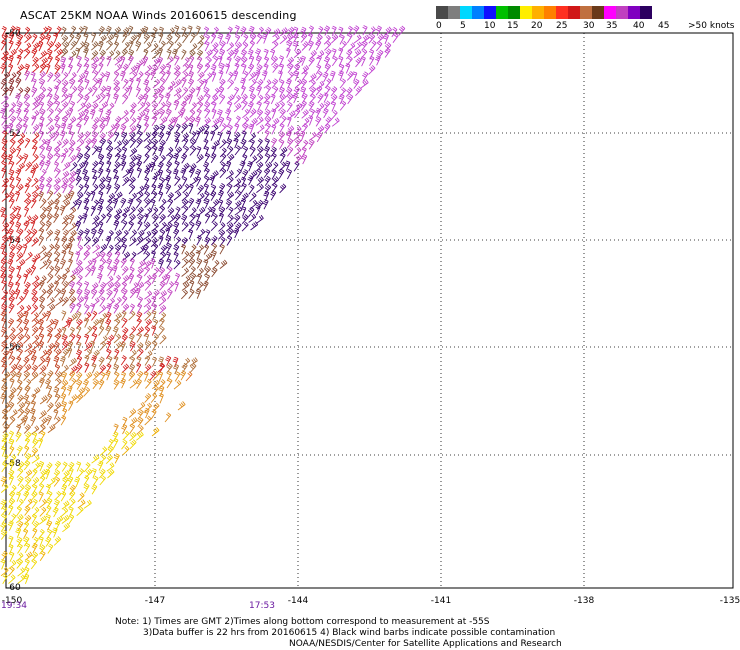  Describe the element at coordinates (441, 601) in the screenshot. I see `x-axis-label: -141` at that location.